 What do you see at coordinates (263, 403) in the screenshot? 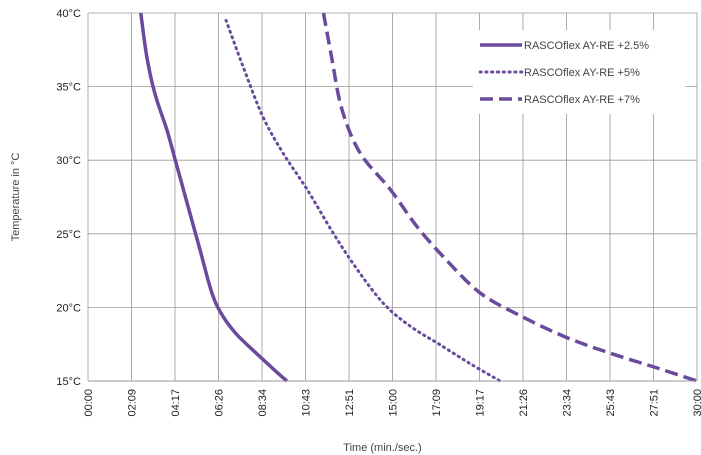
I see `x-tick-label: 08:34` at bounding box center [263, 403].